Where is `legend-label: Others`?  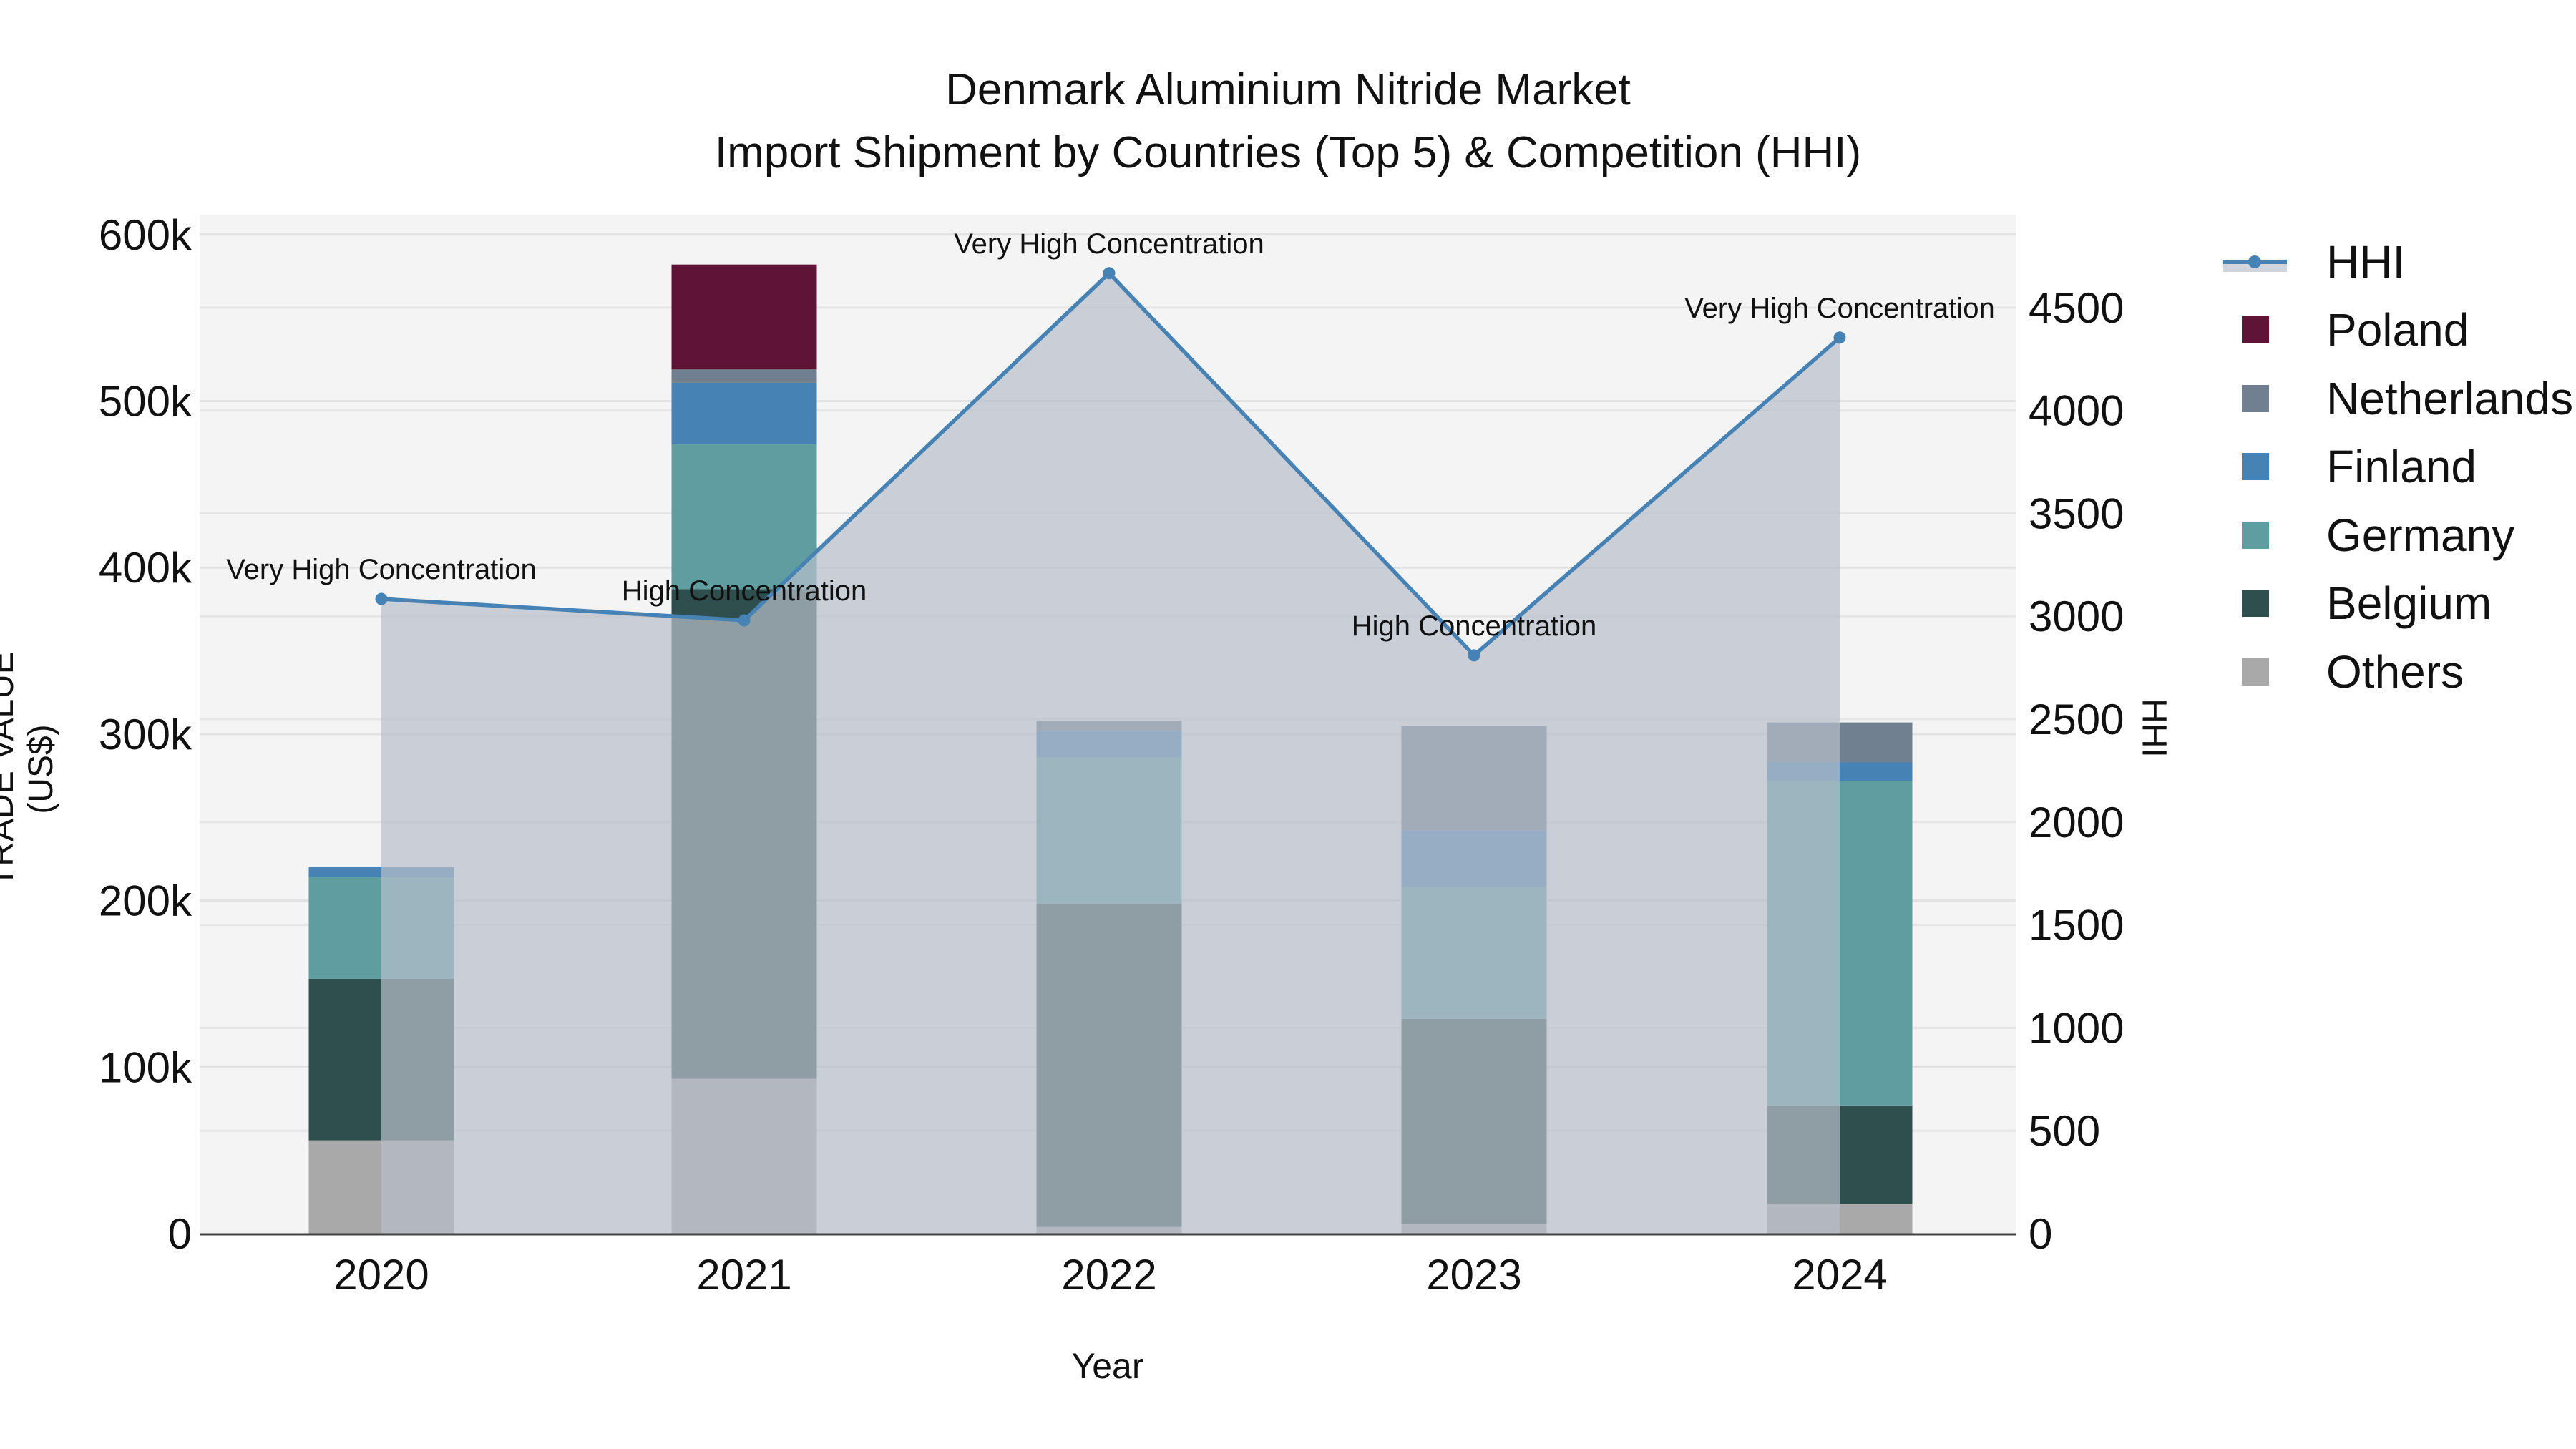
legend-label: Others is located at coordinates (2395, 671).